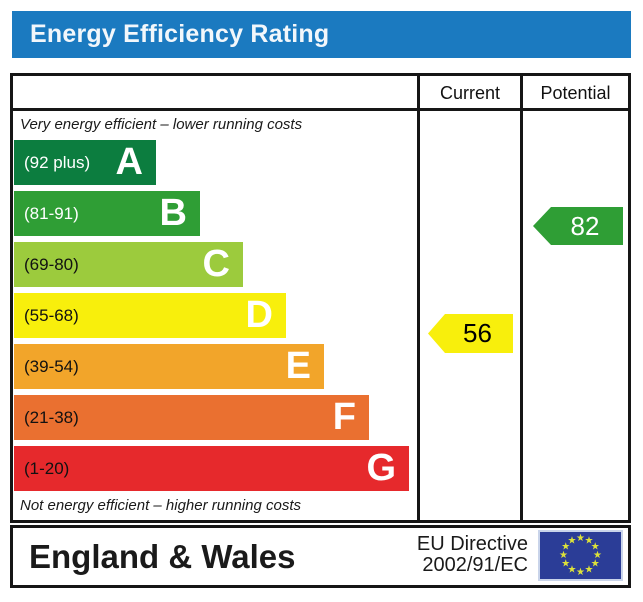  Describe the element at coordinates (191, 417) in the screenshot. I see `band-f: (21-38) F` at that location.